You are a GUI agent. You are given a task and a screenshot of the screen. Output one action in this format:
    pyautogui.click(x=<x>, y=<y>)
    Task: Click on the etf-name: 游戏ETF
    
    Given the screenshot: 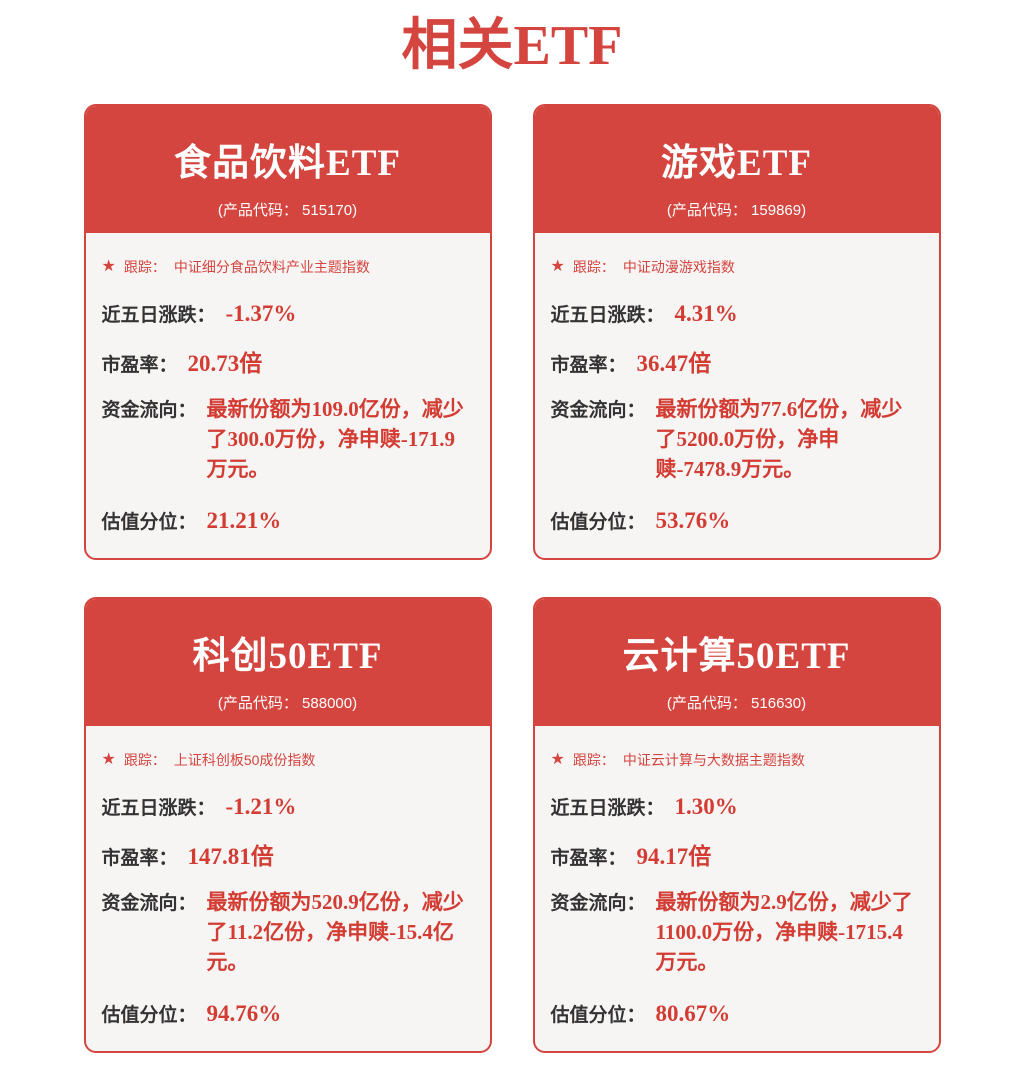 What is the action you would take?
    pyautogui.click(x=736, y=164)
    